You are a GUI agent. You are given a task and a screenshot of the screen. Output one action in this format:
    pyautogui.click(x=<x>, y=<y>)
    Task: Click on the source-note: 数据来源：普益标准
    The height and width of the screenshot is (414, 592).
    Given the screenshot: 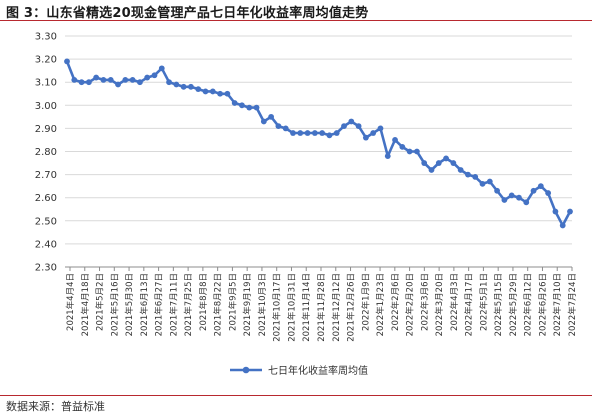 What is the action you would take?
    pyautogui.click(x=55, y=406)
    